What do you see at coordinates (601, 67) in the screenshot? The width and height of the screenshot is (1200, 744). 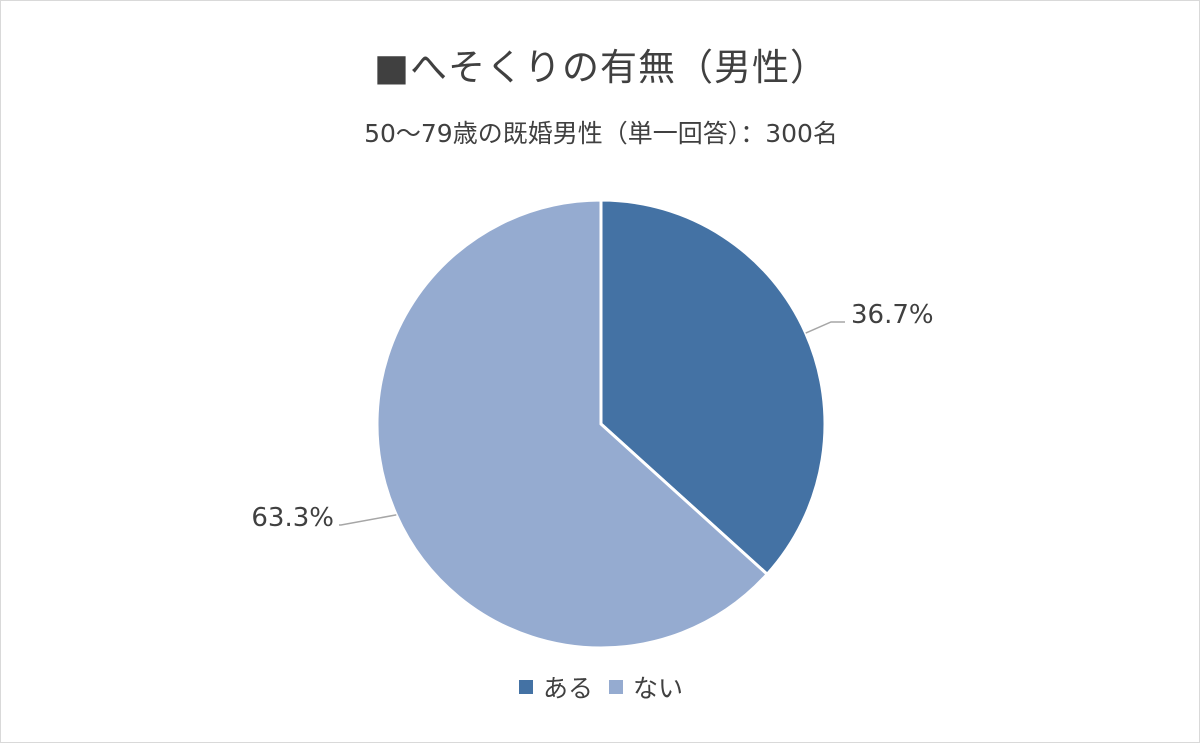 I see `chart-title: ■へそくりの有無（男性）` at bounding box center [601, 67].